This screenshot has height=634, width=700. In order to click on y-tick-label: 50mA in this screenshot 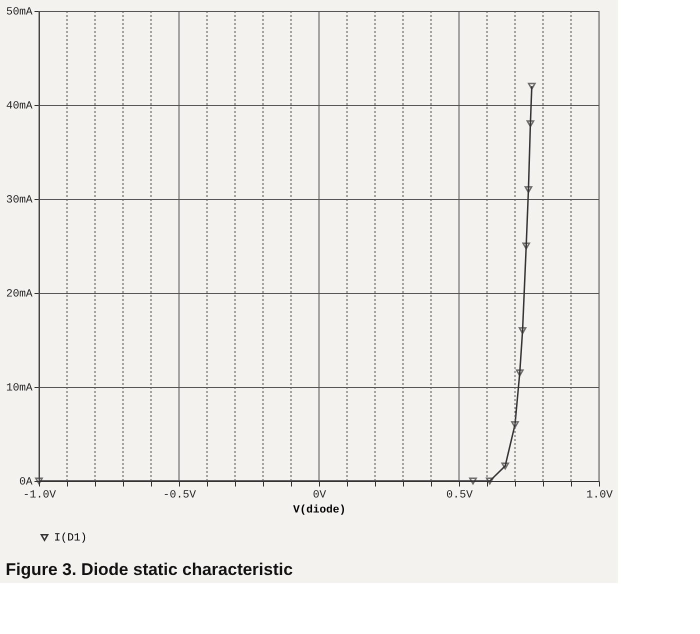, I will do `click(19, 12)`.